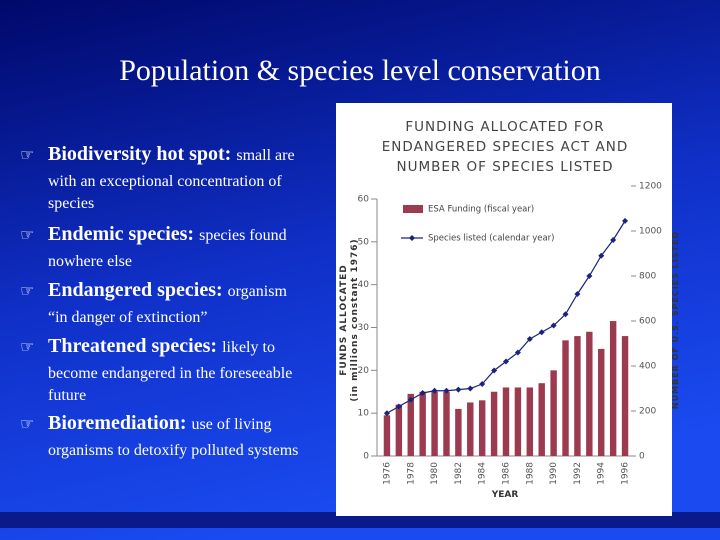 This screenshot has height=540, width=720. Describe the element at coordinates (505, 147) in the screenshot. I see `chart-title: ENDANGERED SPECIES ACT AND` at that location.